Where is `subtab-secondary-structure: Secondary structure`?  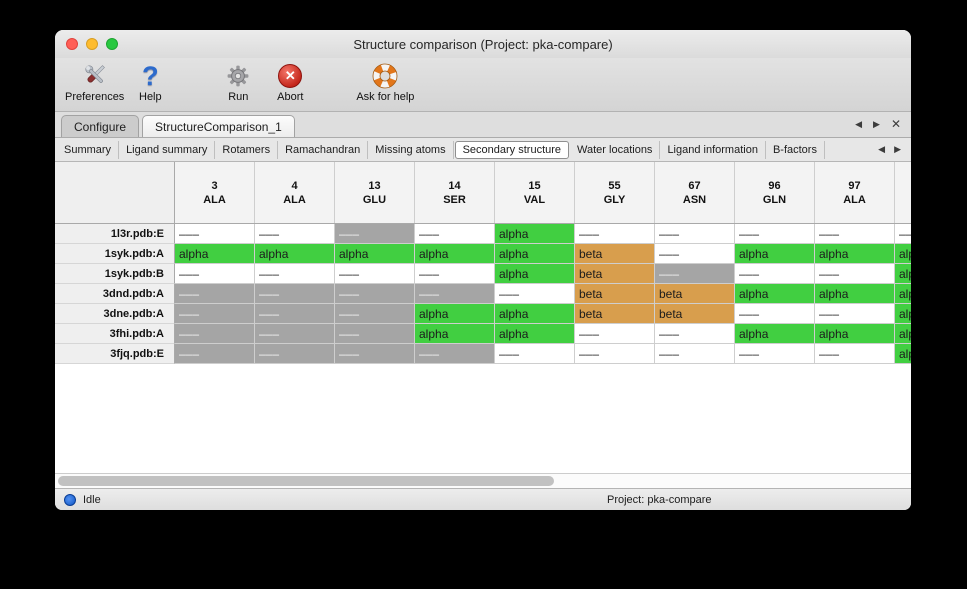
subtab-secondary-structure: Secondary structure is located at coordinates (512, 149).